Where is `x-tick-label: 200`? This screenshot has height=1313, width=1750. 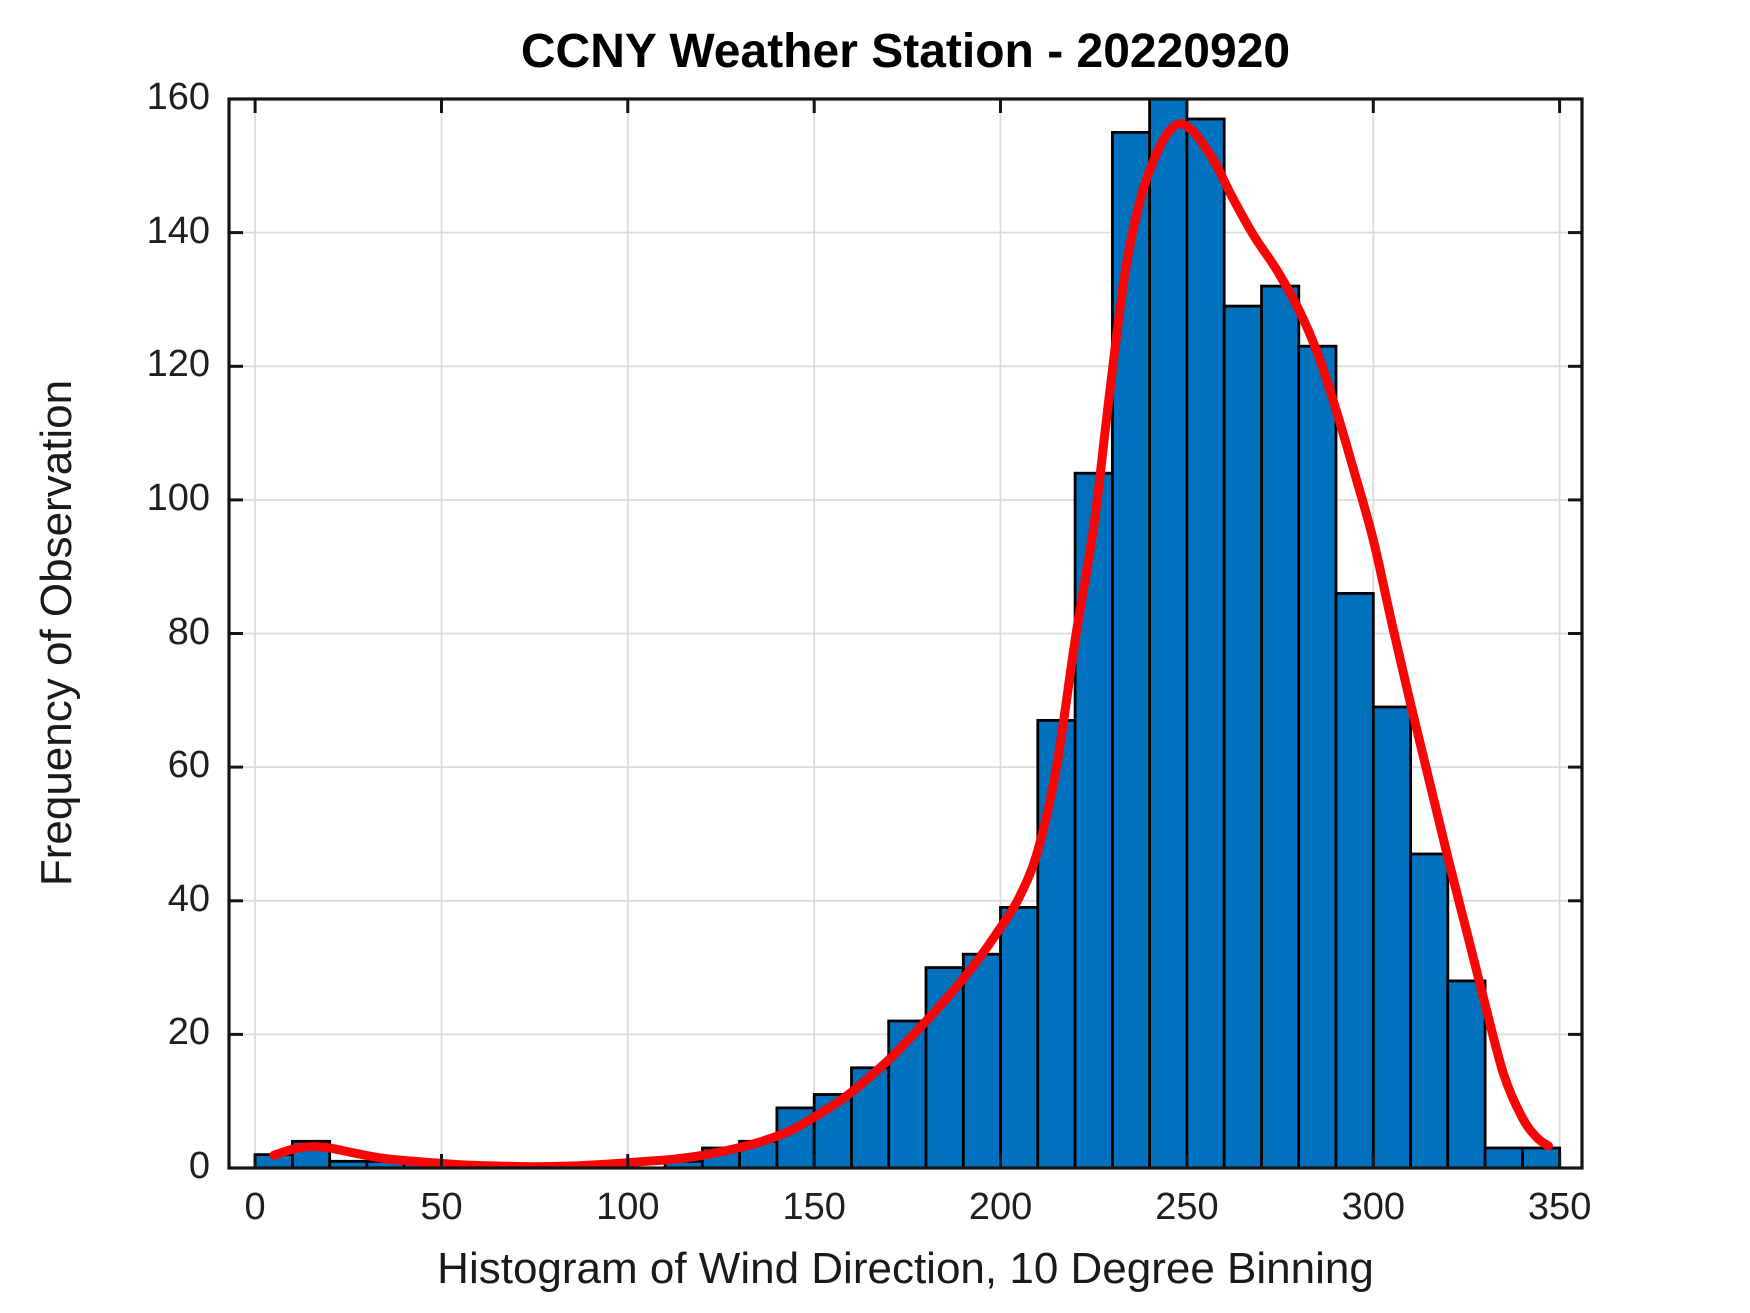
x-tick-label: 200 is located at coordinates (1000, 1207).